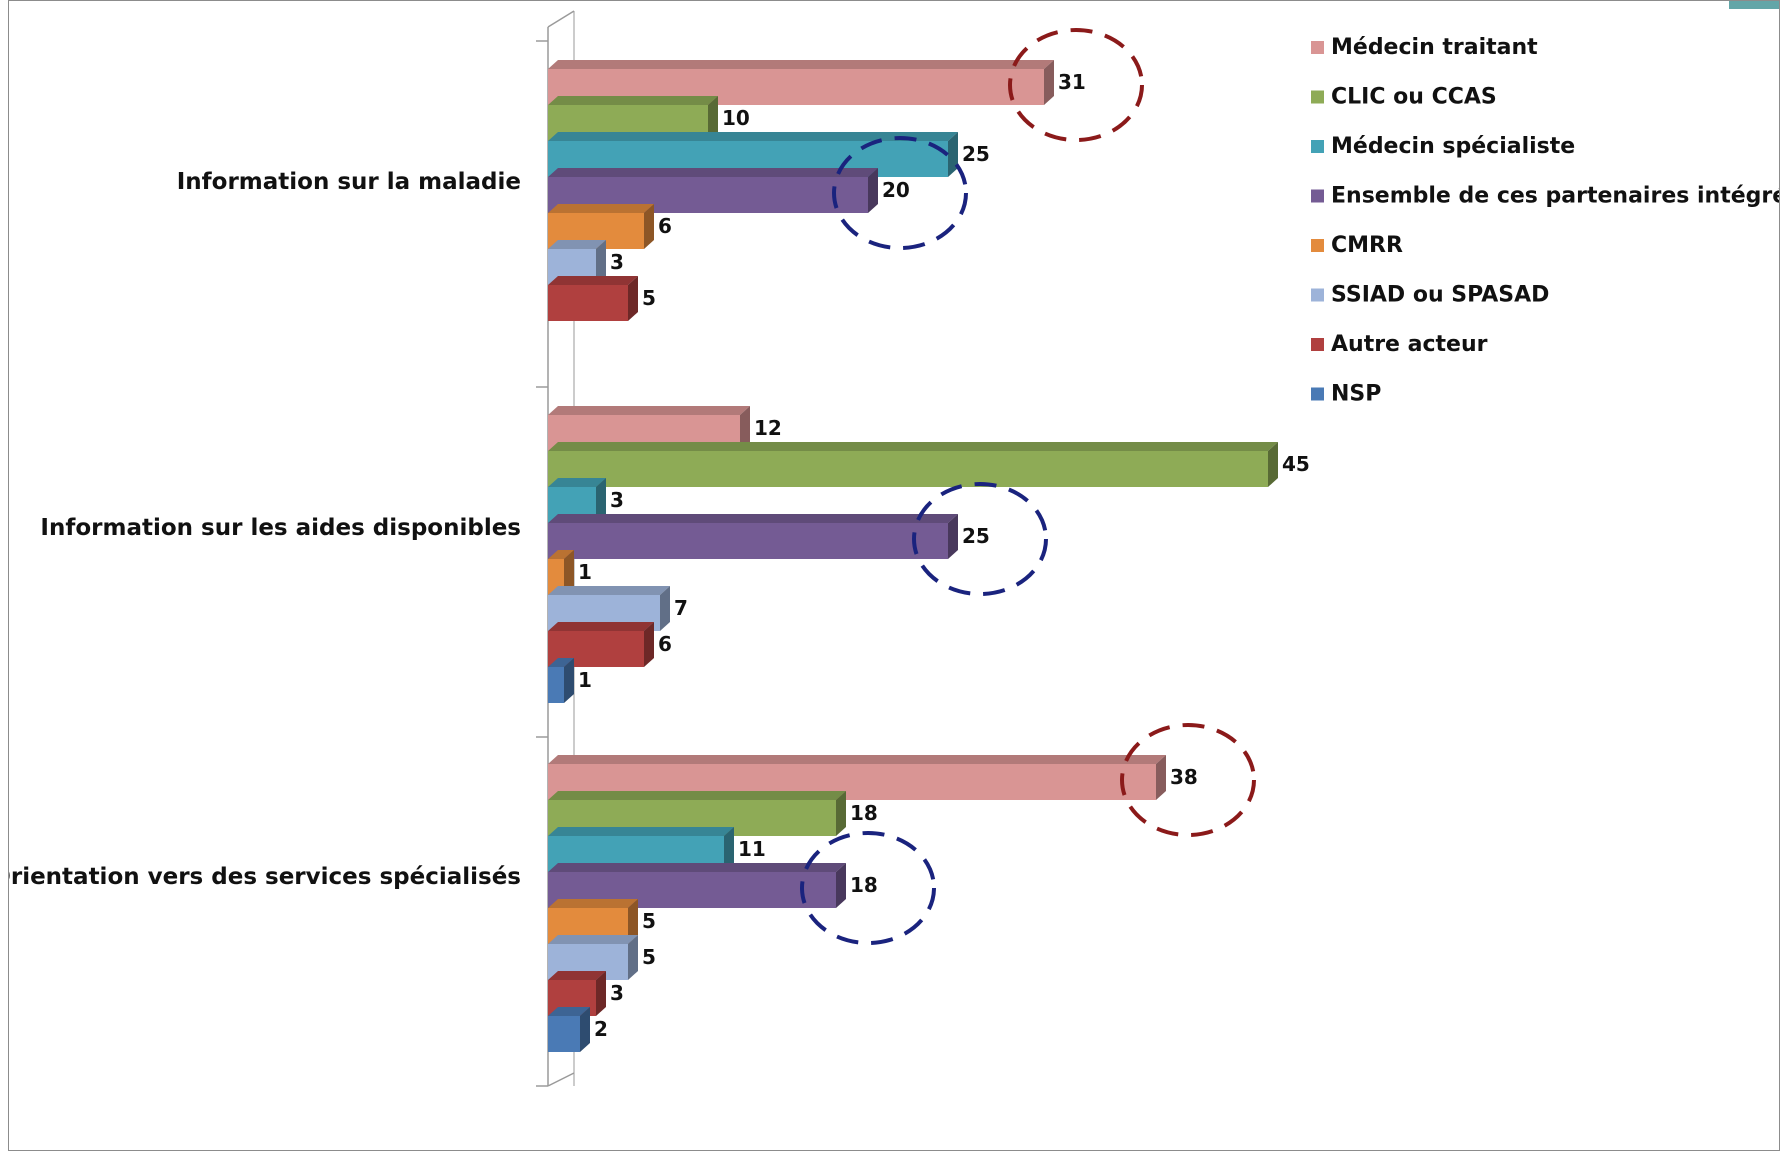 This screenshot has width=1781, height=1154. I want to click on data-label: 2, so click(601, 1029).